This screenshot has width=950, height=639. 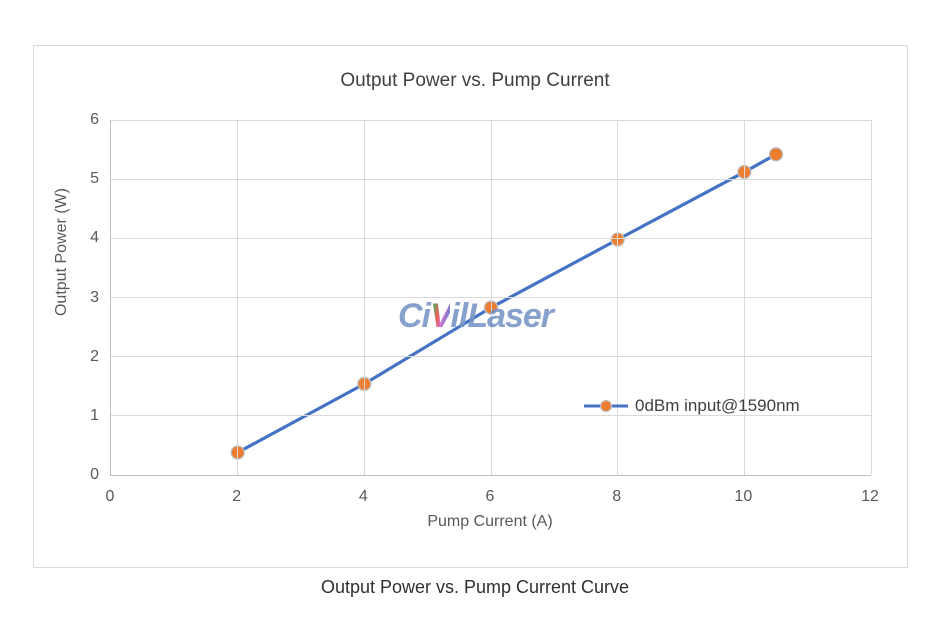 What do you see at coordinates (743, 496) in the screenshot?
I see `x-tick-label: 10` at bounding box center [743, 496].